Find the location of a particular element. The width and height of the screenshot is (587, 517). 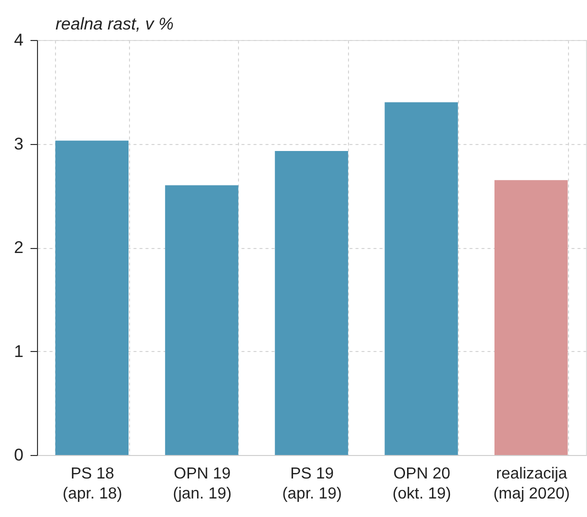

y-tick-label: 3 is located at coordinates (19, 144).